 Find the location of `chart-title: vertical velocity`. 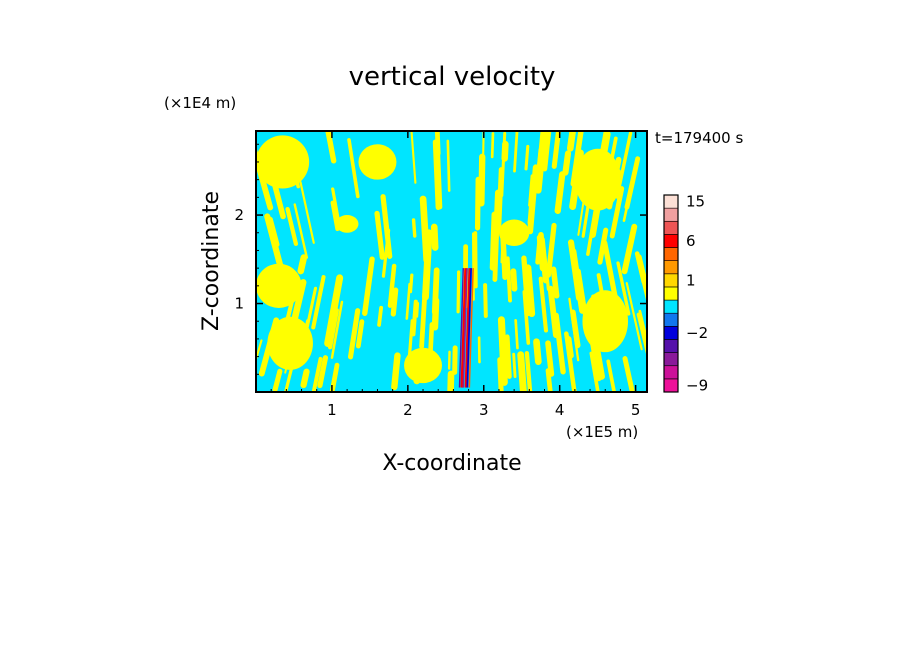

chart-title: vertical velocity is located at coordinates (452, 77).